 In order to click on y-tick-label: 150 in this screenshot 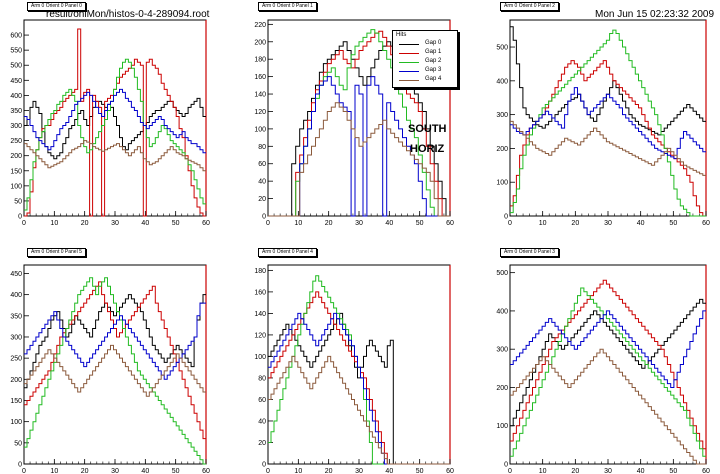, I will do `click(16, 401)`.